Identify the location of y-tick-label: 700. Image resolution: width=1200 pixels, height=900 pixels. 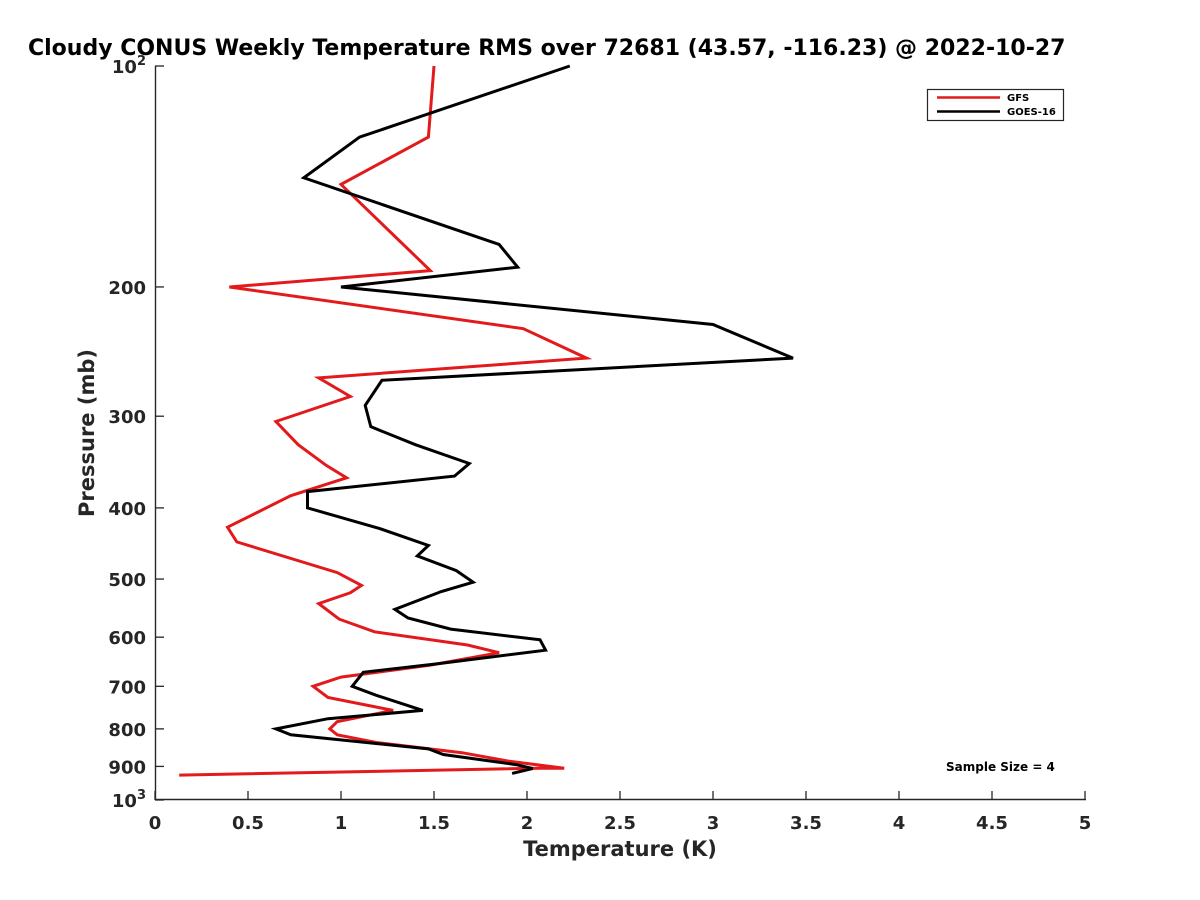
(127, 687).